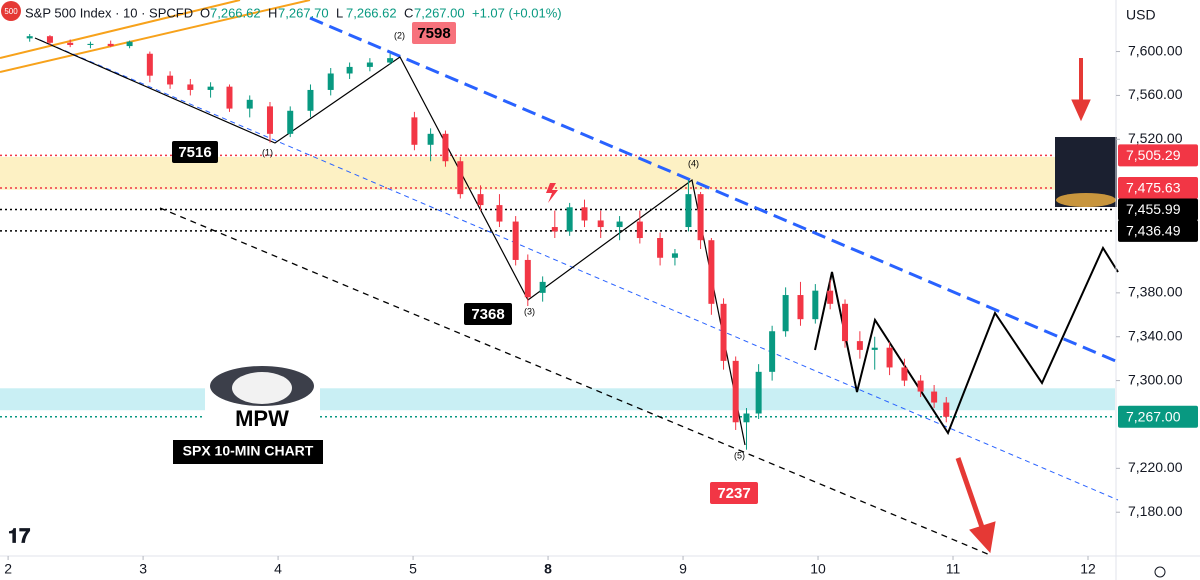  I want to click on readout-key: O, so click(205, 12).